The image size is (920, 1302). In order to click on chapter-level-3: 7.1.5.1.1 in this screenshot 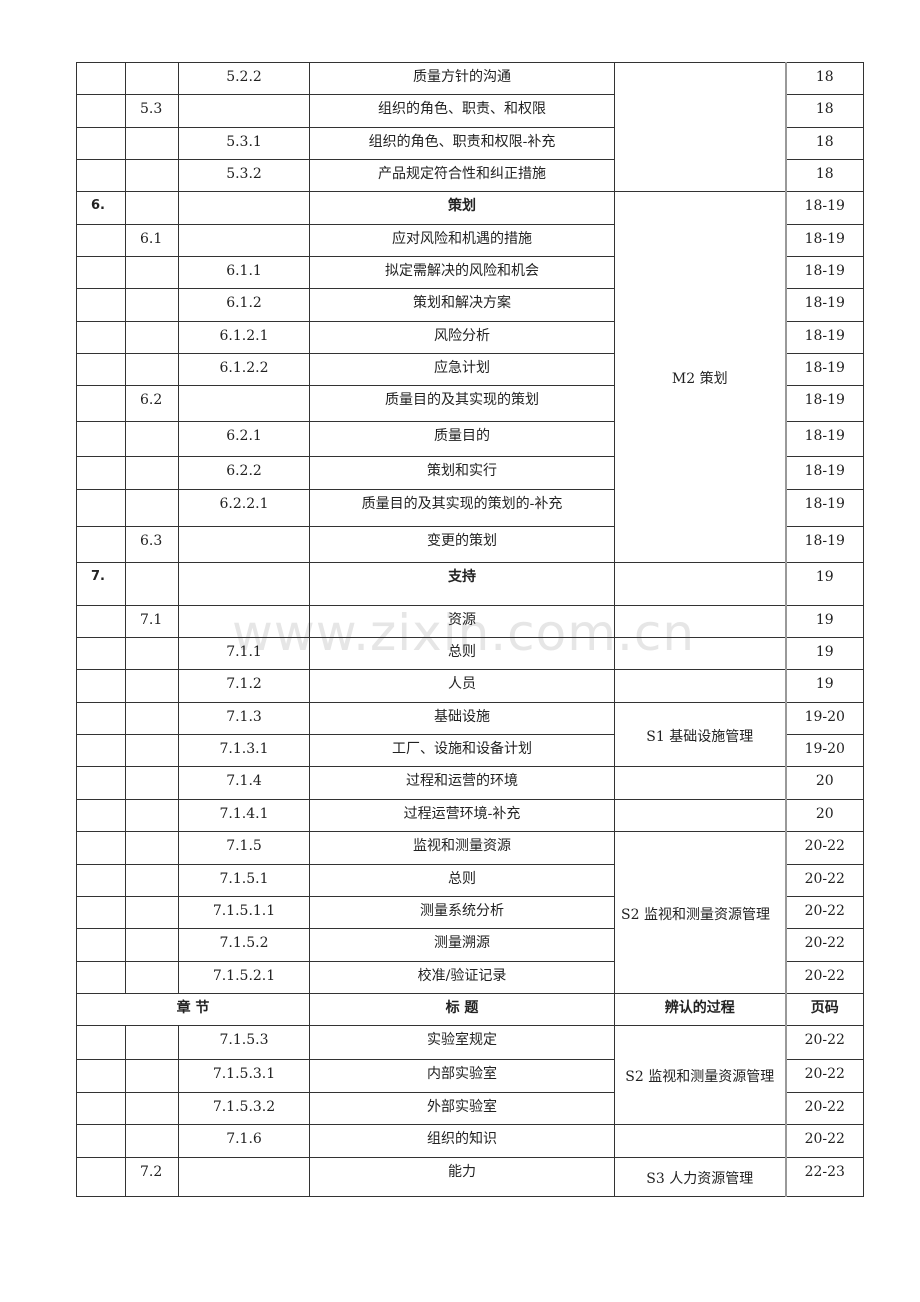, I will do `click(244, 912)`.